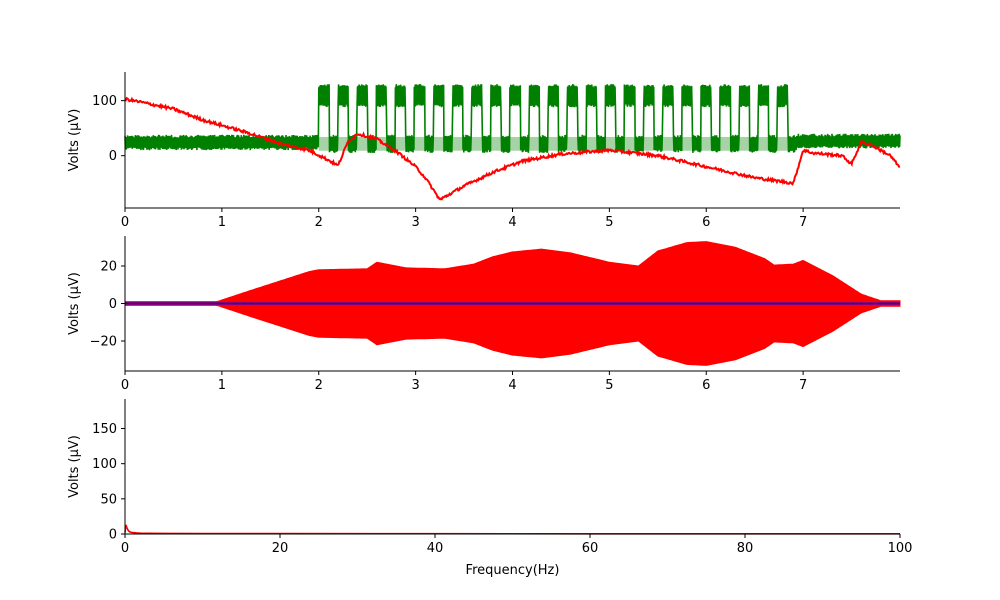 The image size is (1000, 600). Describe the element at coordinates (415, 385) in the screenshot. I see `envelope-x-tick-label: 3` at that location.